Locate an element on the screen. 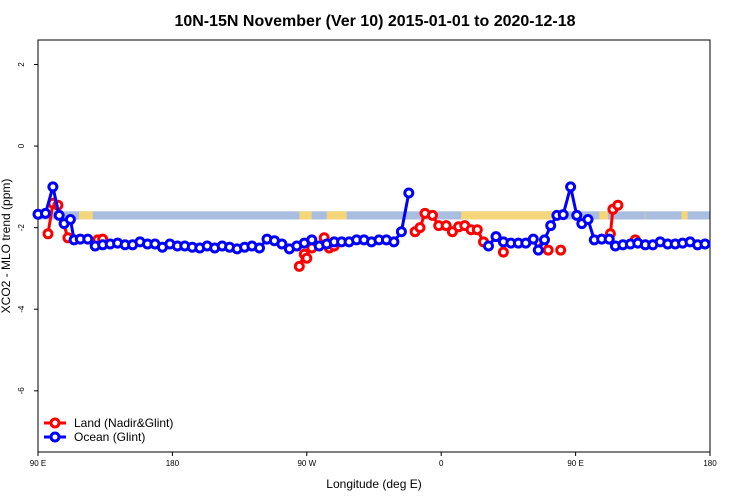 The width and height of the screenshot is (750, 500). legend: Land (Nadir&Glint) Ocean (Glint) is located at coordinates (108, 430).